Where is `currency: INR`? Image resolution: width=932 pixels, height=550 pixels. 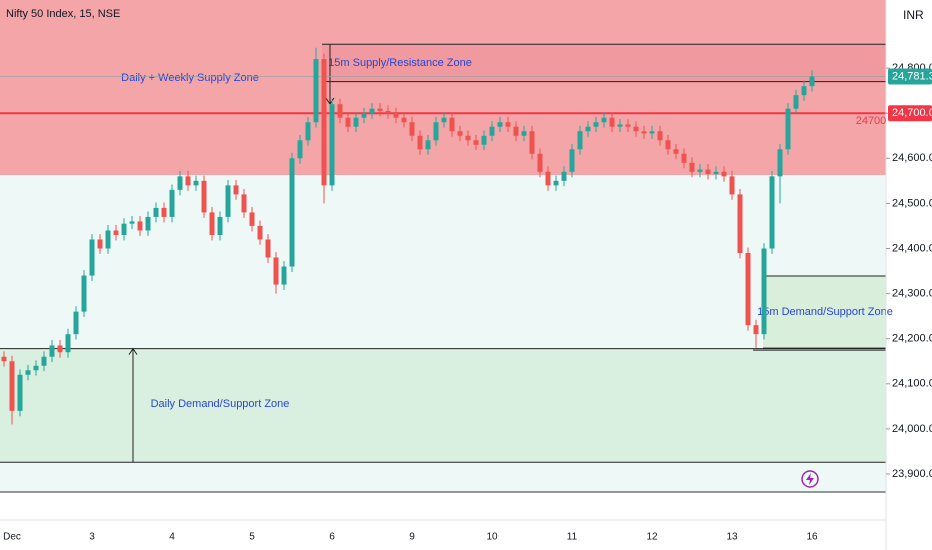 currency: INR is located at coordinates (913, 15).